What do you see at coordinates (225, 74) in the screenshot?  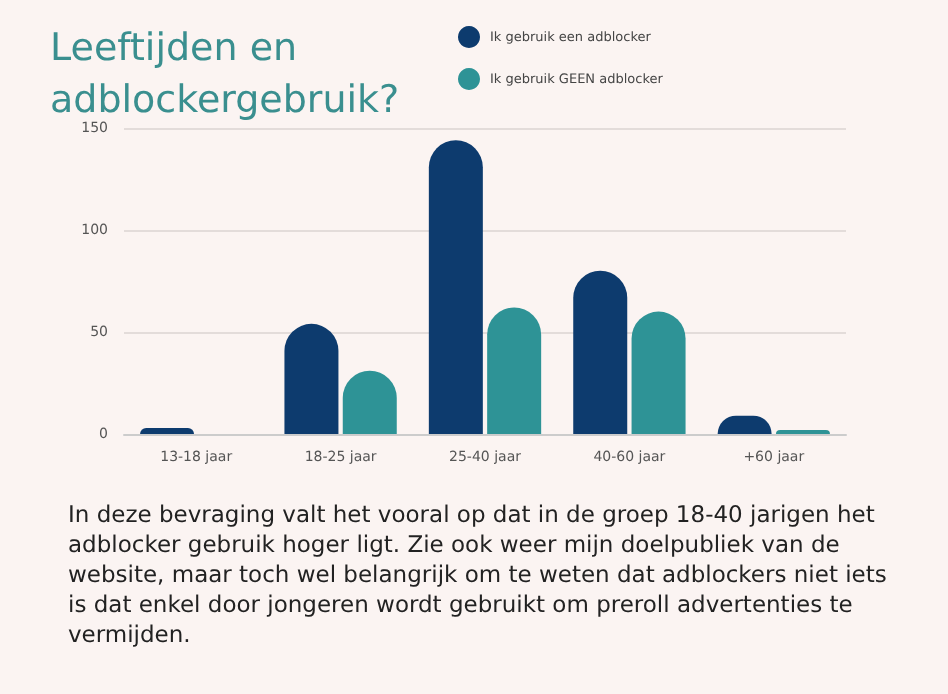 I see `chart-title: Leeftijden en adblockergebruik?` at bounding box center [225, 74].